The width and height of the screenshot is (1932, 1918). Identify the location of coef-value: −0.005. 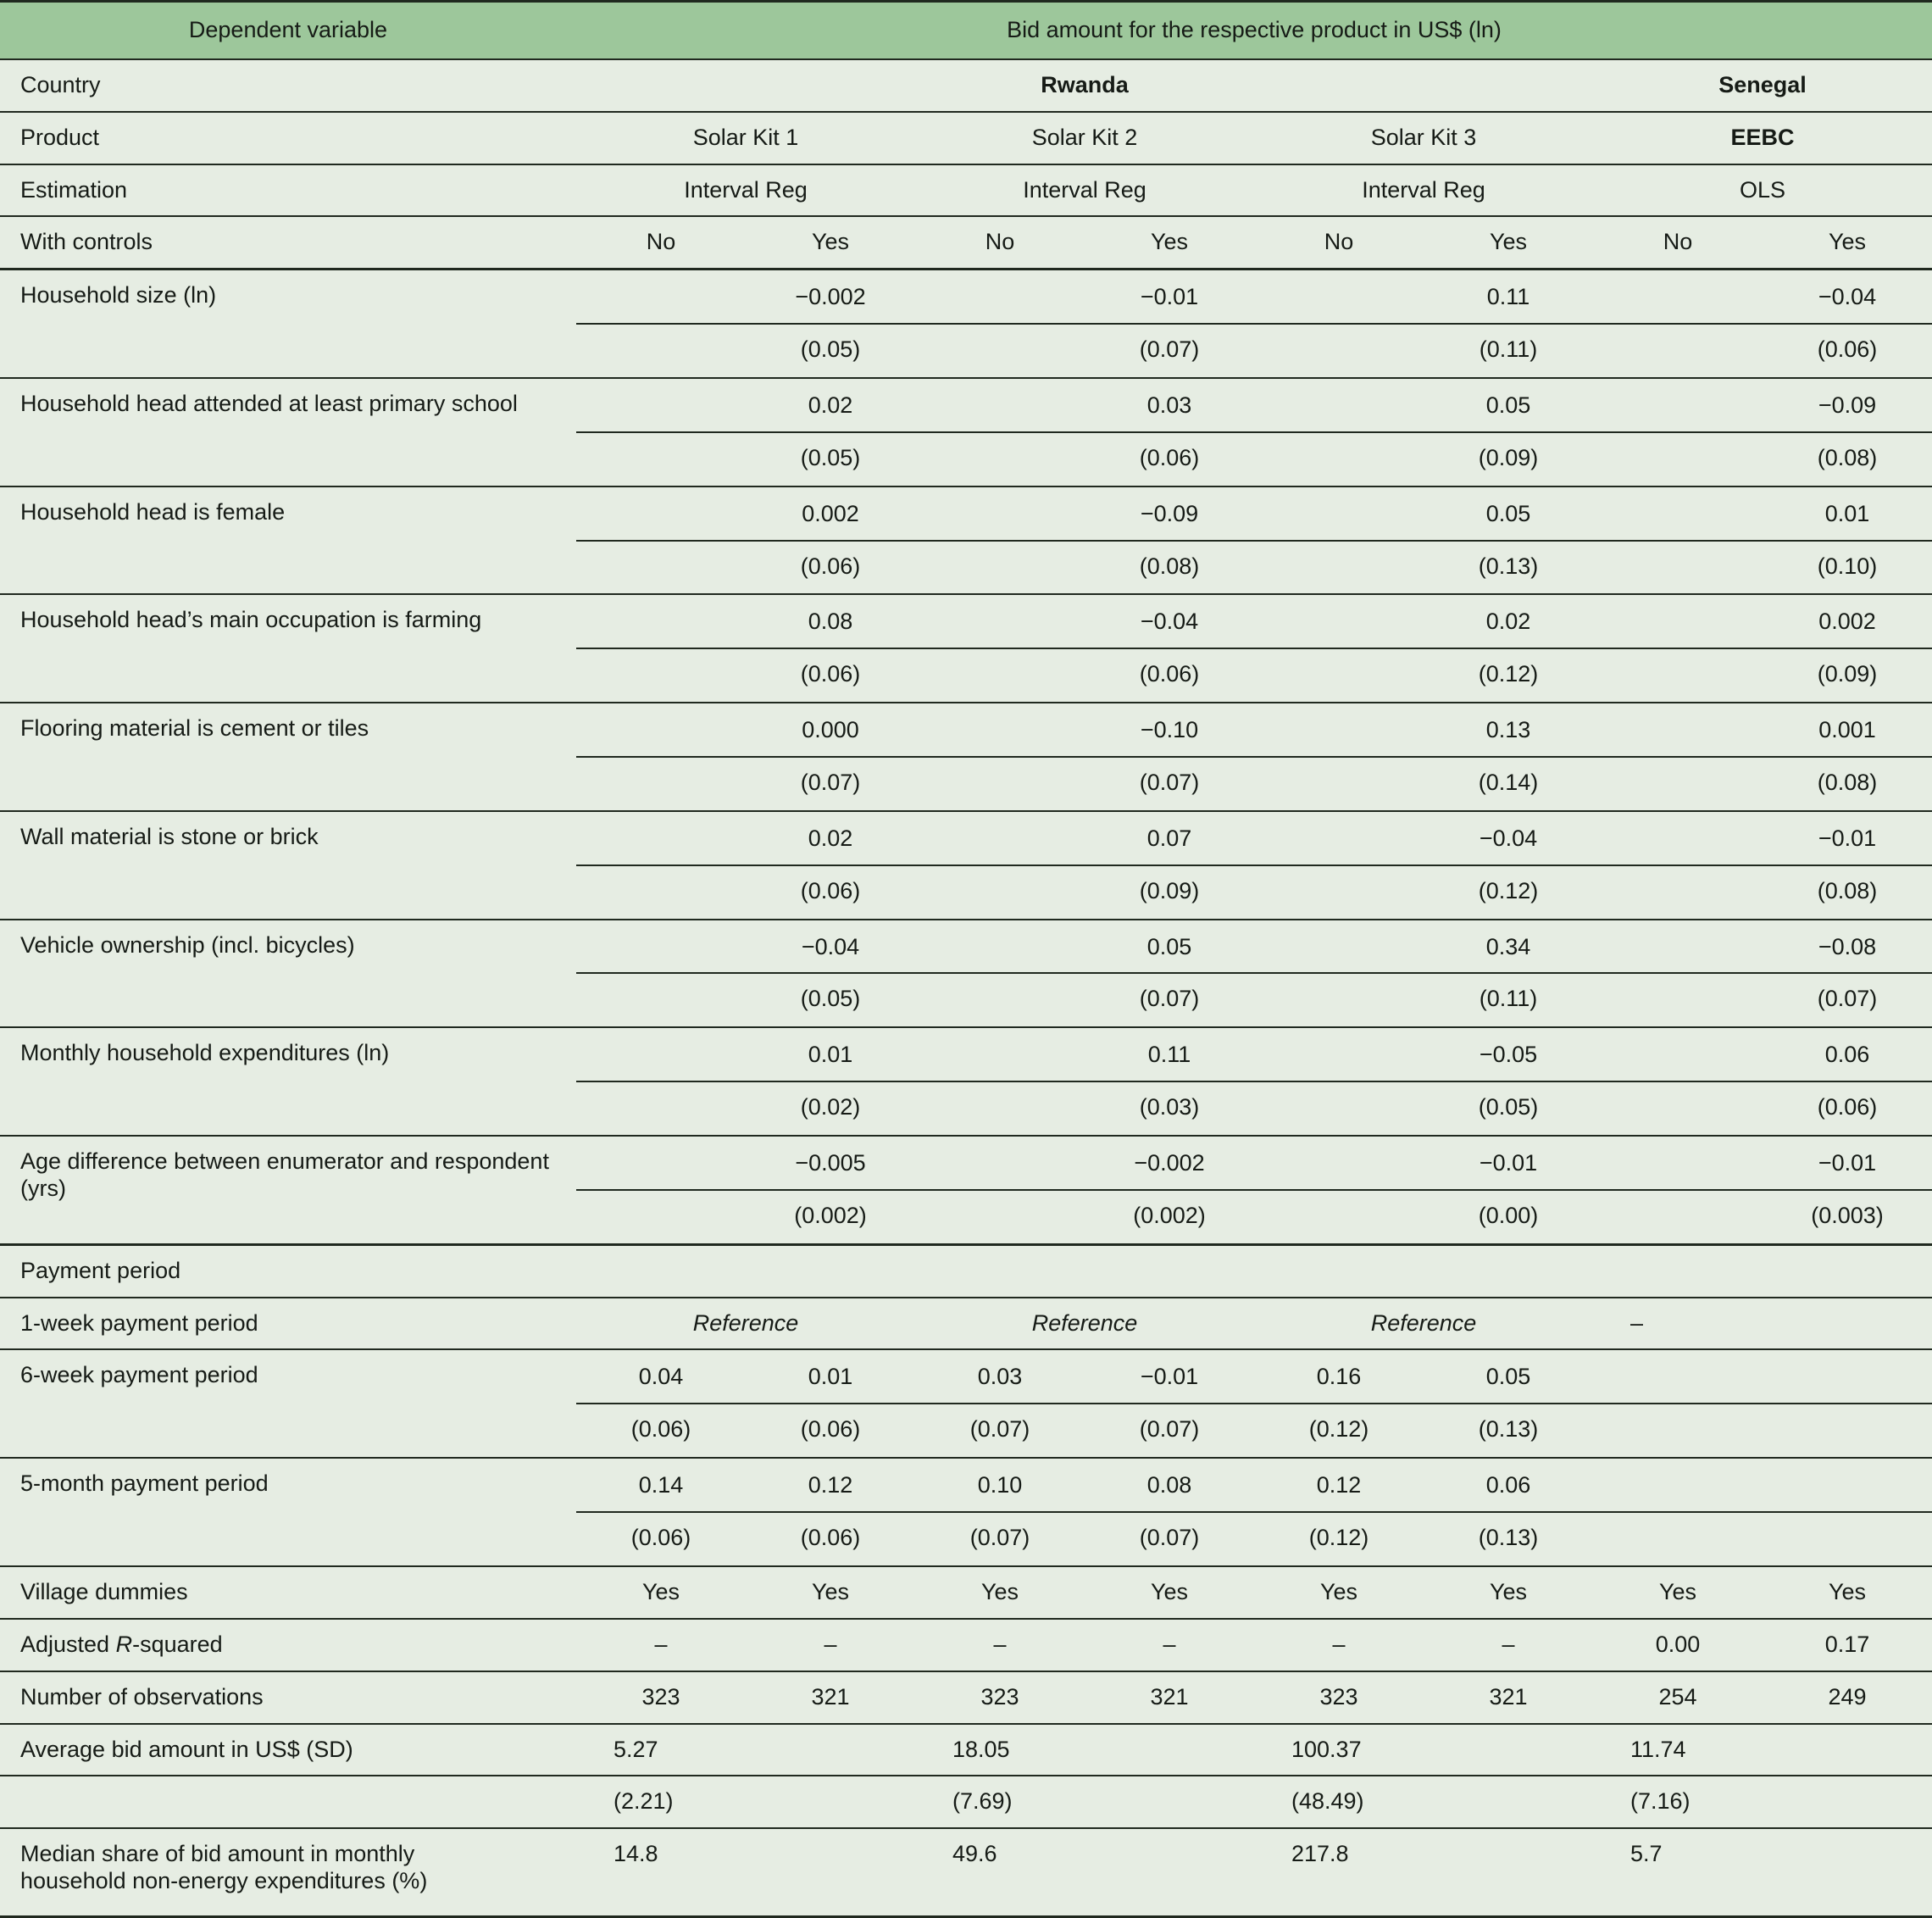
(830, 1162).